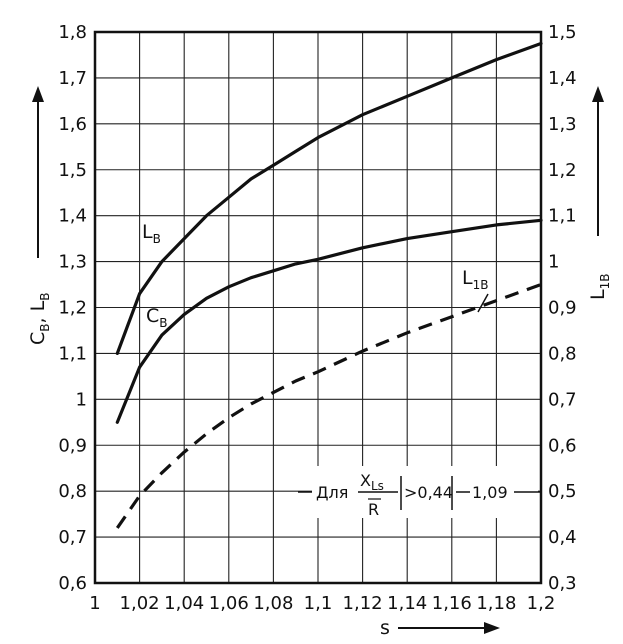 Image resolution: width=623 pixels, height=644 pixels. Describe the element at coordinates (72, 445) in the screenshot. I see `y-left-tick-label: 0,9` at that location.